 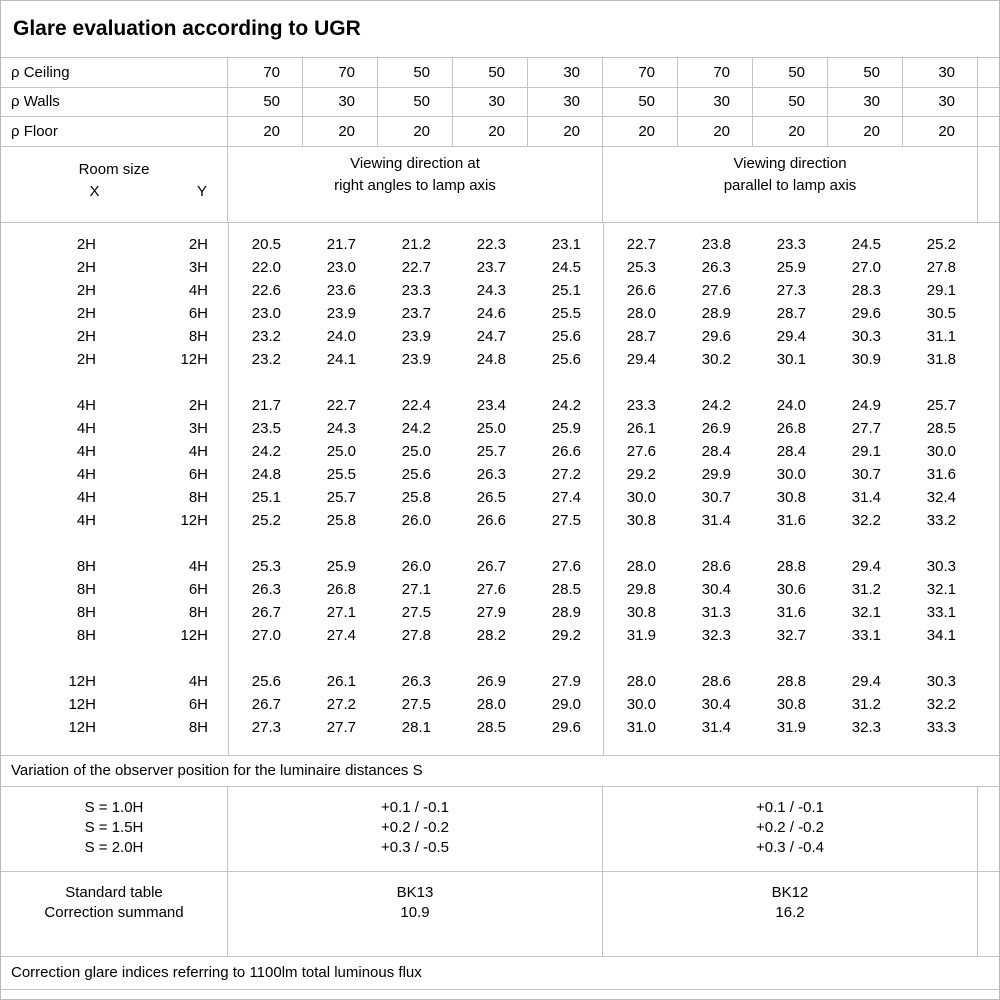 I want to click on standard-table-value: BK12, so click(x=790, y=892).